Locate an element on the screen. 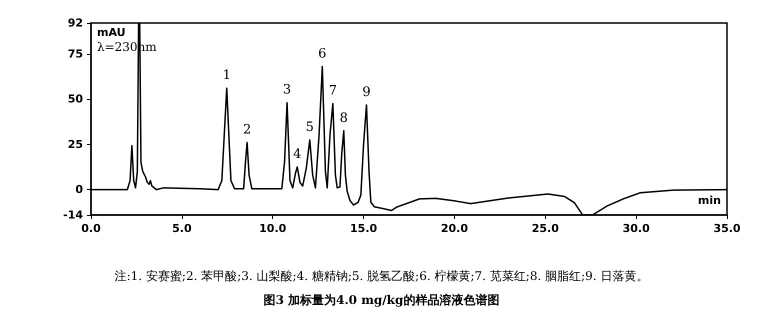  x-tick-label: 35.0 is located at coordinates (727, 228).